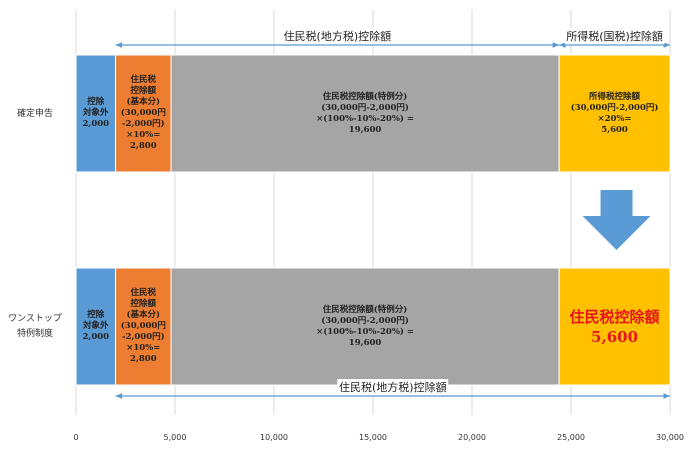  What do you see at coordinates (76, 437) in the screenshot?
I see `x-tick-label: 0` at bounding box center [76, 437].